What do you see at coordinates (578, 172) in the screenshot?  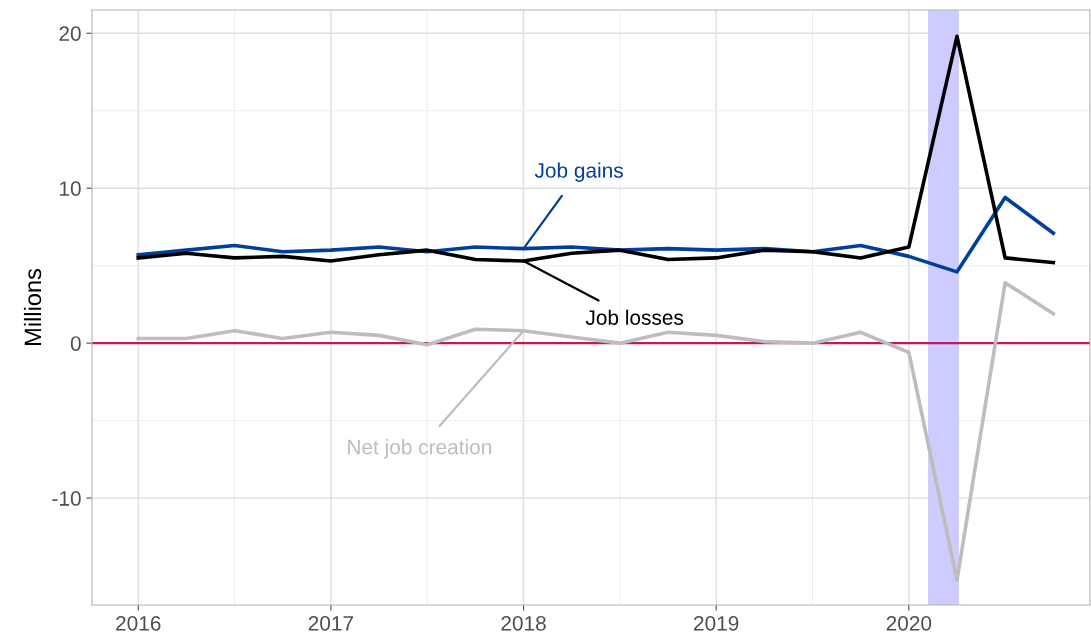 I see `text: Job gains` at bounding box center [578, 172].